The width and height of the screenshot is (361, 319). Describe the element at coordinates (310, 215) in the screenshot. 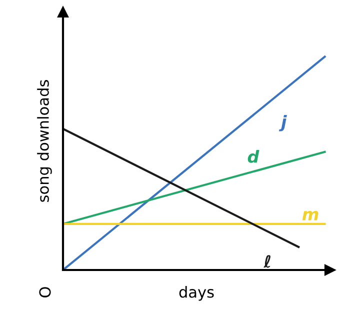

I see `series-label: m` at that location.